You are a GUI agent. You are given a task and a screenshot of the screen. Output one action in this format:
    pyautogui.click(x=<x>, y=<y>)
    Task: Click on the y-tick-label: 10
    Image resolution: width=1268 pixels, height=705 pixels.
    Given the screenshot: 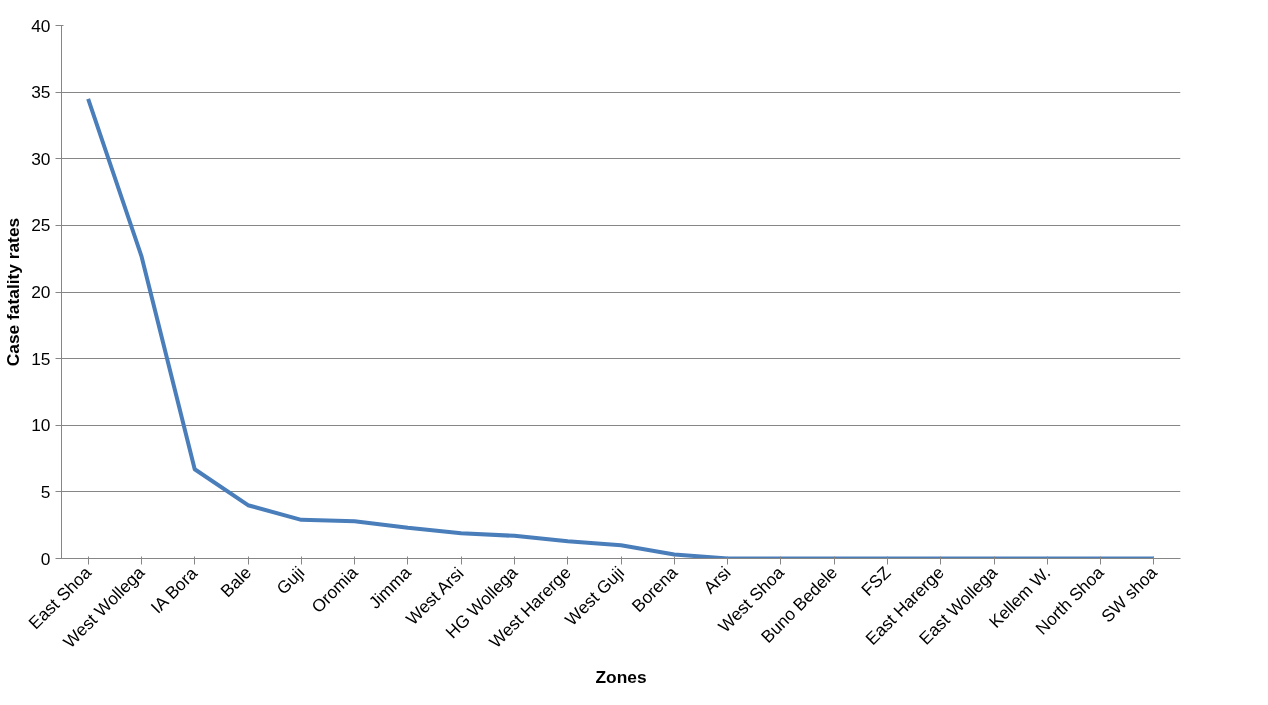 What is the action you would take?
    pyautogui.click(x=41, y=425)
    